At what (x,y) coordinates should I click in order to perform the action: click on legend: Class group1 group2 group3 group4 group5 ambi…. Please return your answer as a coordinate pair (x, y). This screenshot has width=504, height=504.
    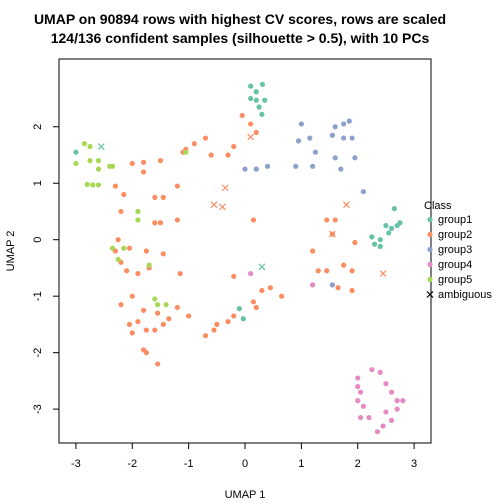
    Looking at the image, I should click on (458, 250).